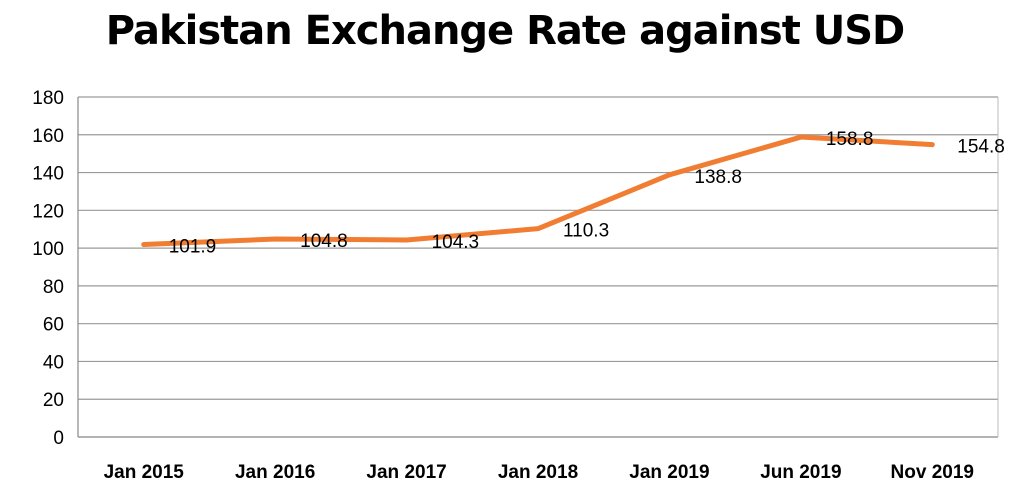 The height and width of the screenshot is (498, 1010). What do you see at coordinates (505, 31) in the screenshot?
I see `chart-title: Pakistan Exchange Rate against USD` at bounding box center [505, 31].